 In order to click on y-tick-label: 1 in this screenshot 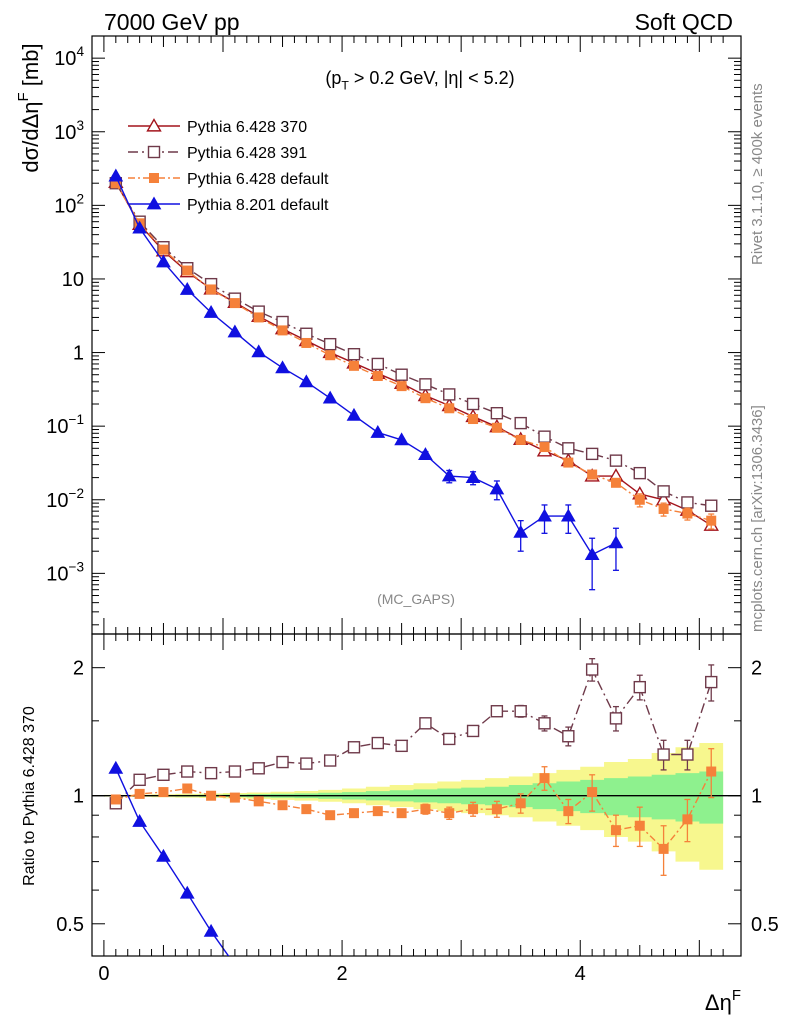, I will do `click(78, 354)`.